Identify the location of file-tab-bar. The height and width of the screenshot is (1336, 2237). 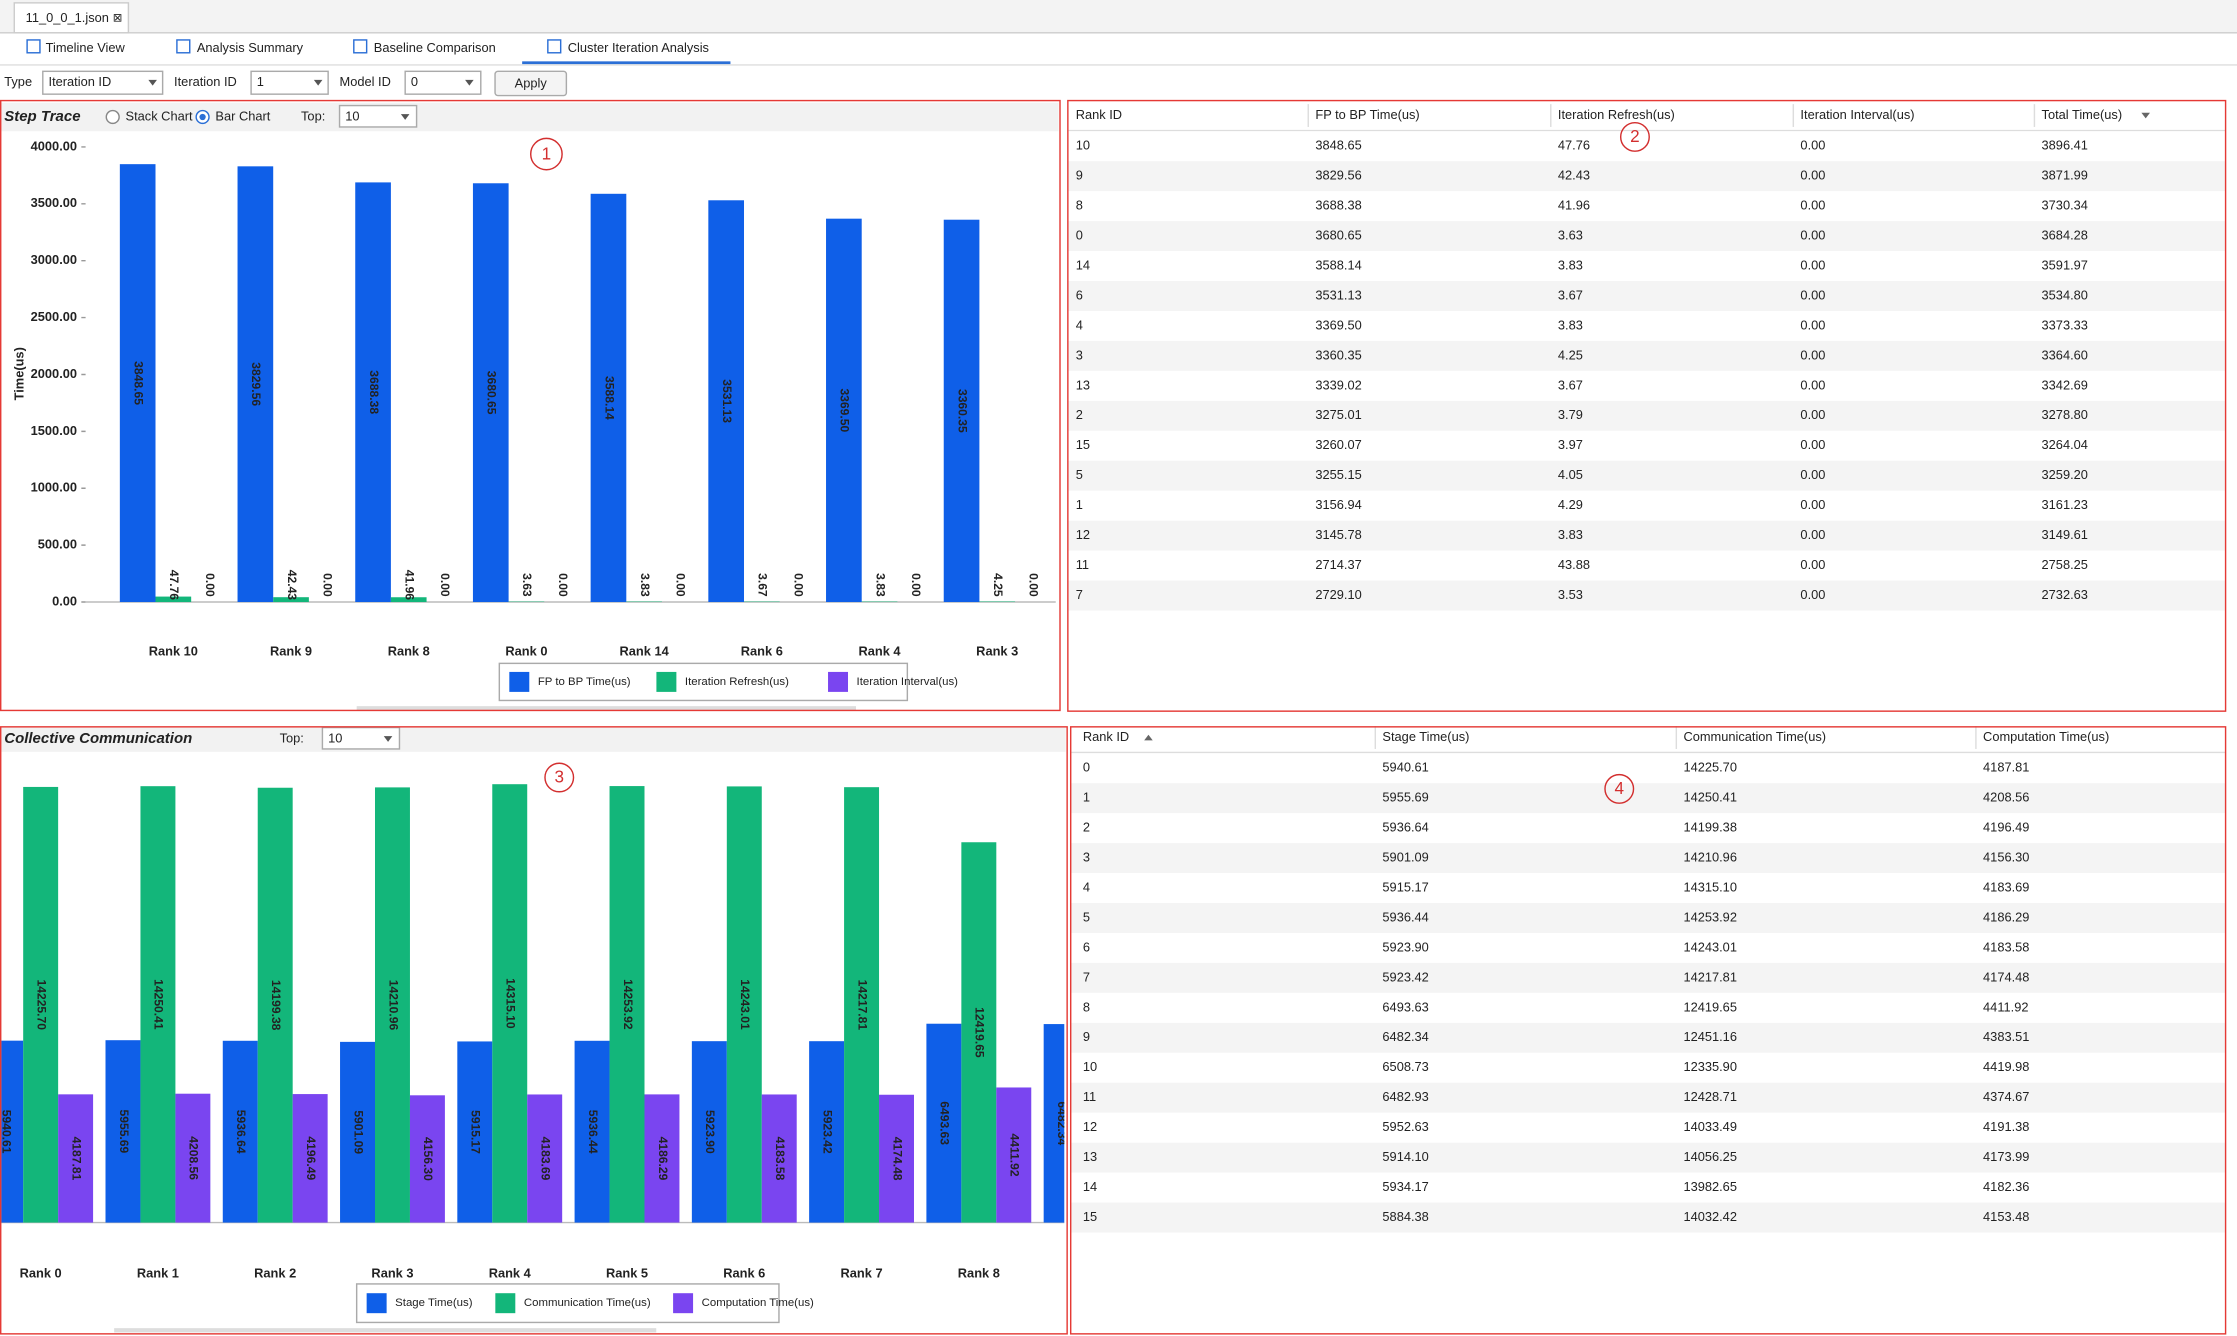
(1118, 16).